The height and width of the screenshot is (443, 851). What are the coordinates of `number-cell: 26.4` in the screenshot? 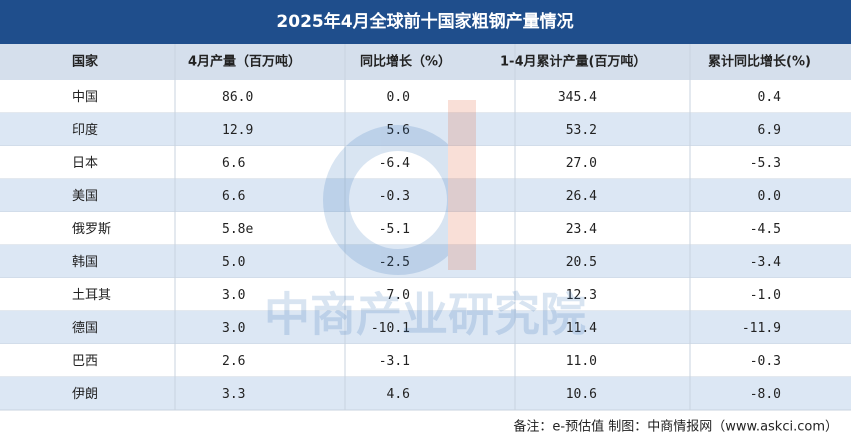 It's located at (581, 196).